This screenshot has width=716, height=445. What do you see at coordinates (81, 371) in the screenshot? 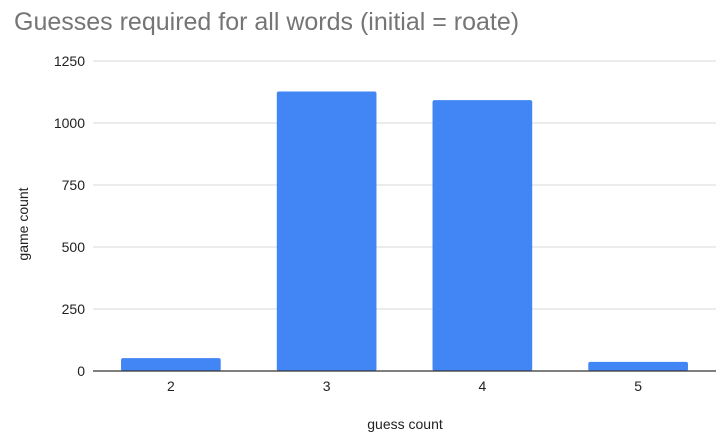
I see `y-tick-label: 0` at bounding box center [81, 371].